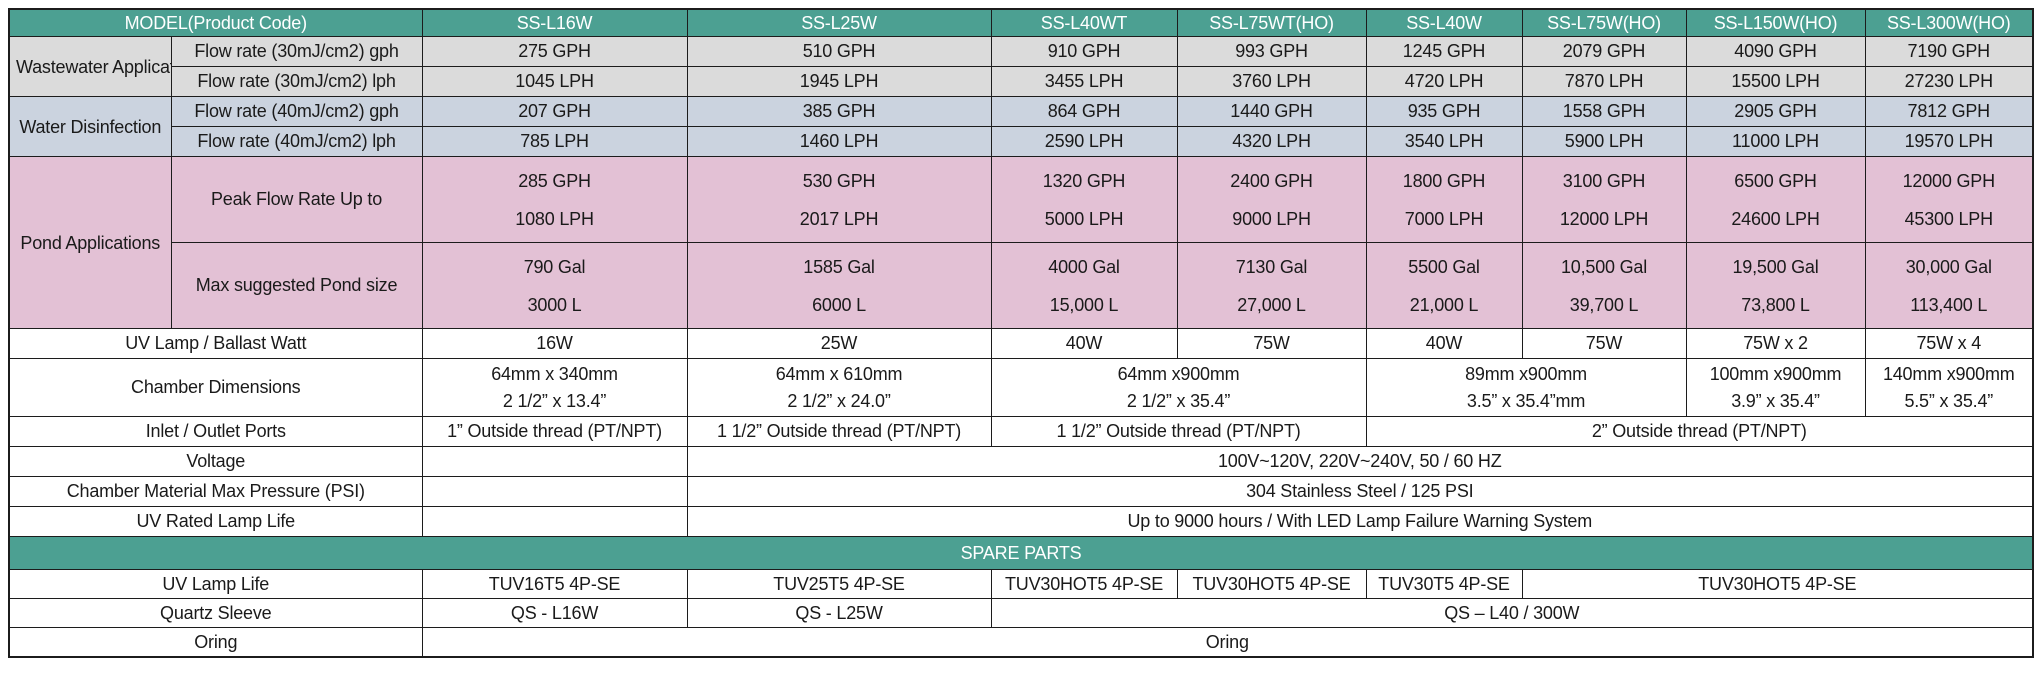 This screenshot has height=685, width=2039. Describe the element at coordinates (1949, 111) in the screenshot. I see `value-cell: 7812 GPH` at that location.